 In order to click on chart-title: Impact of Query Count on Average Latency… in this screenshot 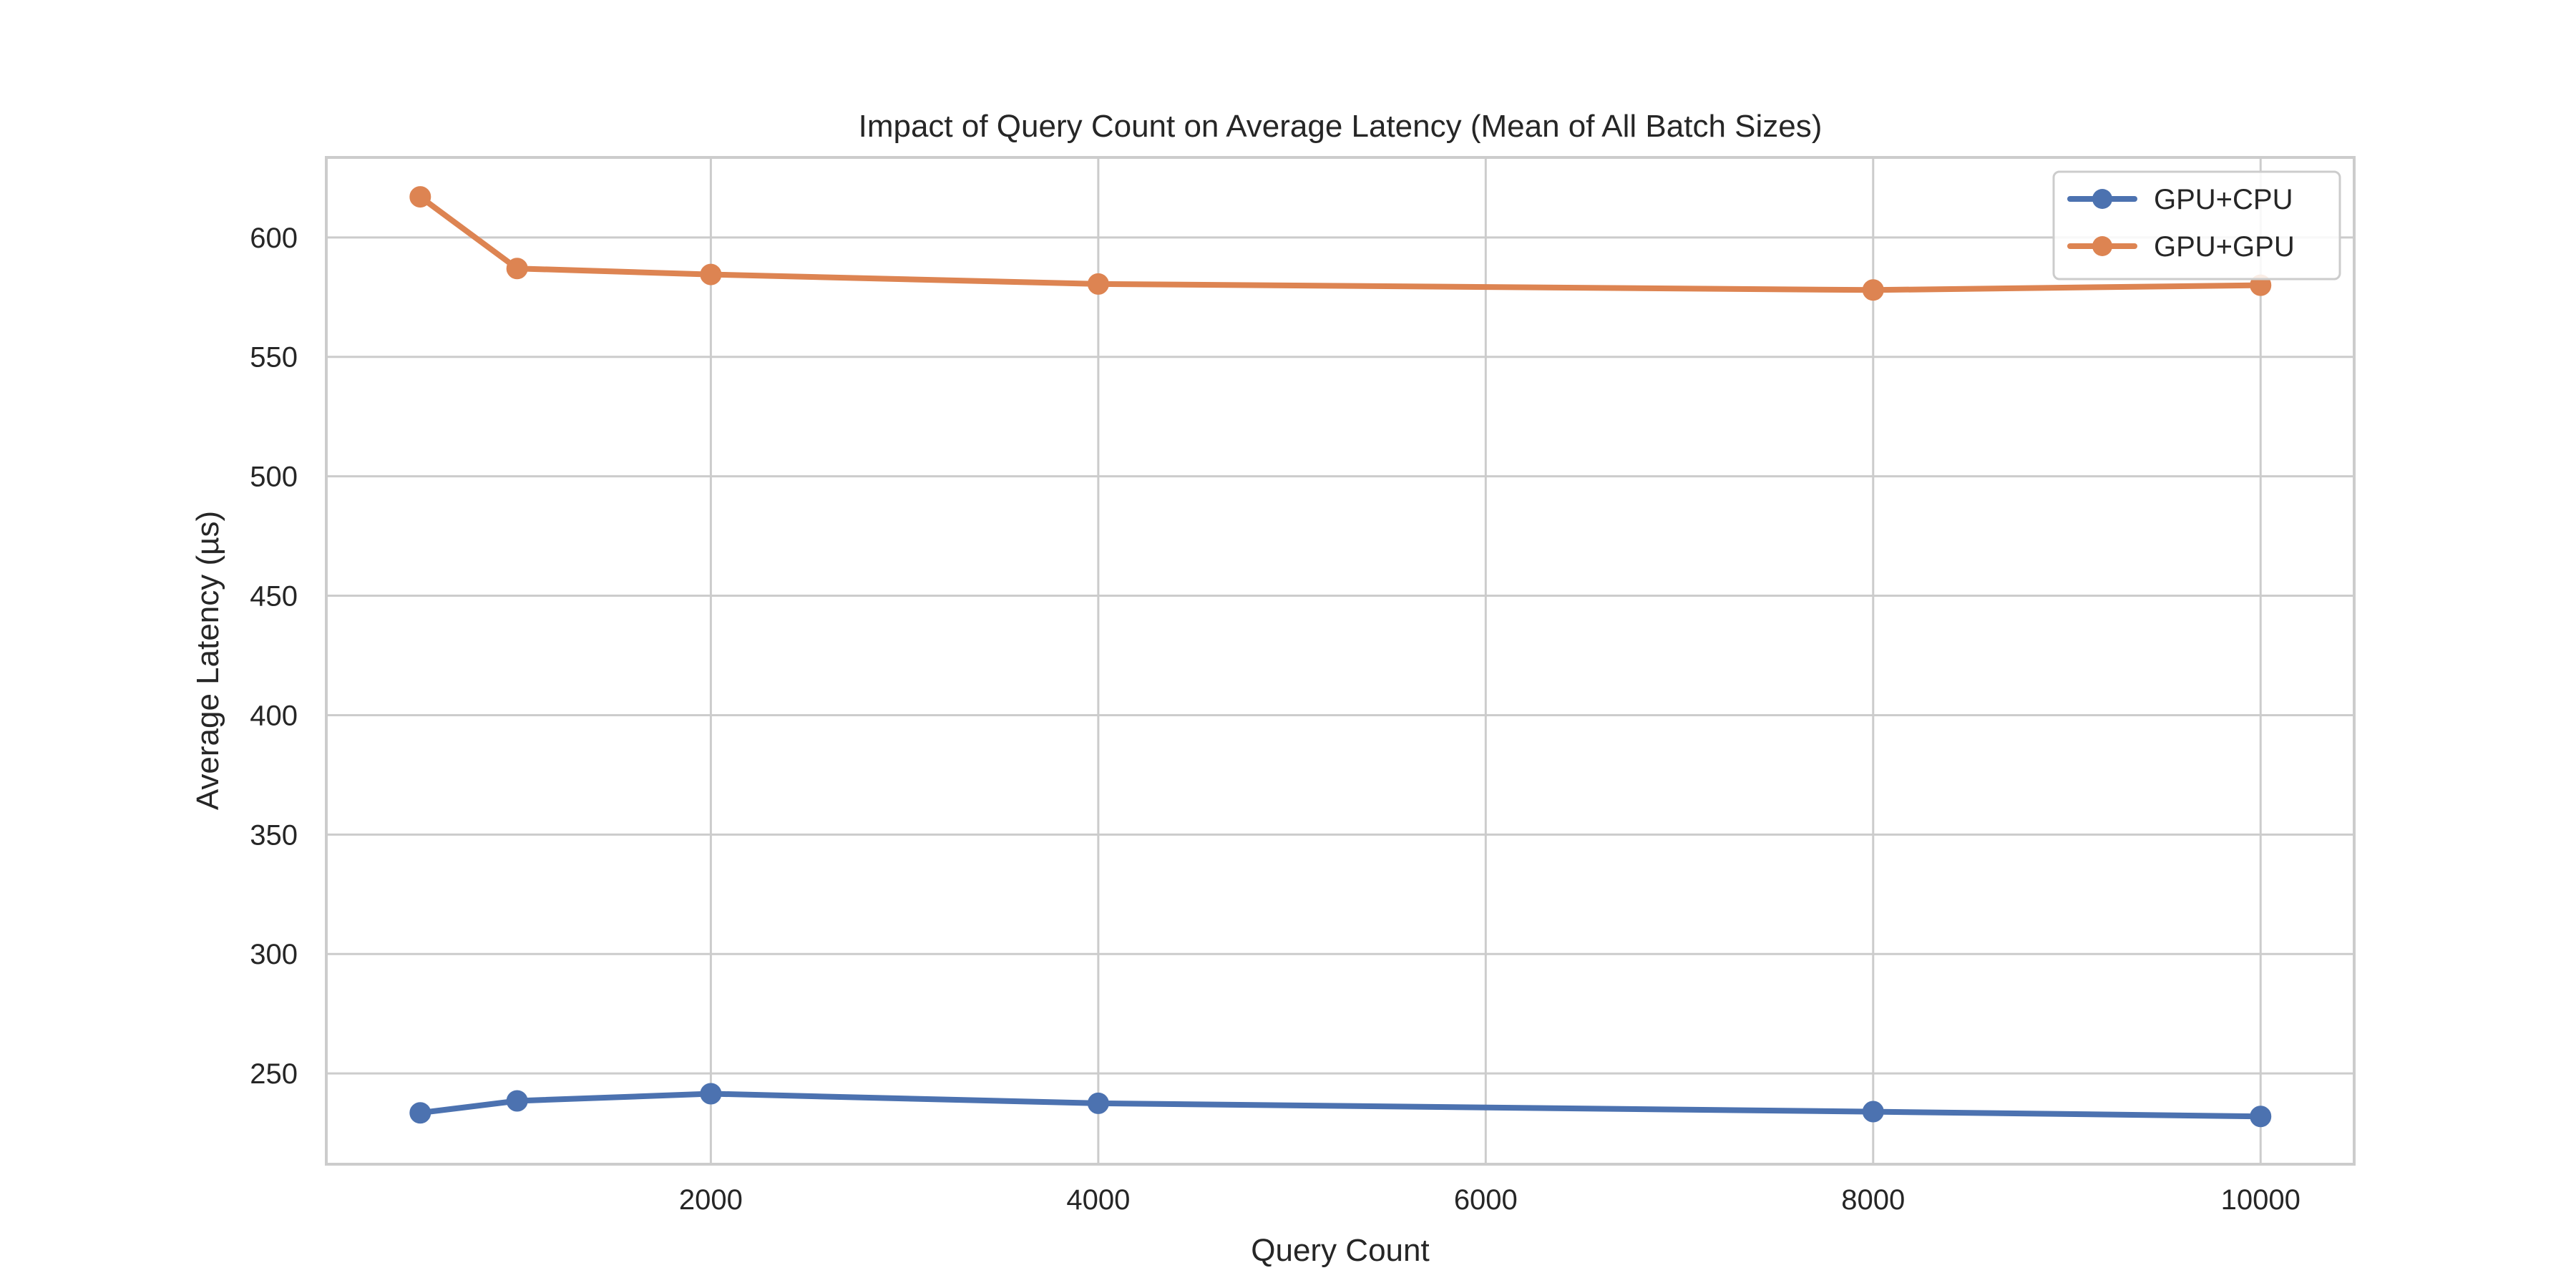, I will do `click(1341, 126)`.